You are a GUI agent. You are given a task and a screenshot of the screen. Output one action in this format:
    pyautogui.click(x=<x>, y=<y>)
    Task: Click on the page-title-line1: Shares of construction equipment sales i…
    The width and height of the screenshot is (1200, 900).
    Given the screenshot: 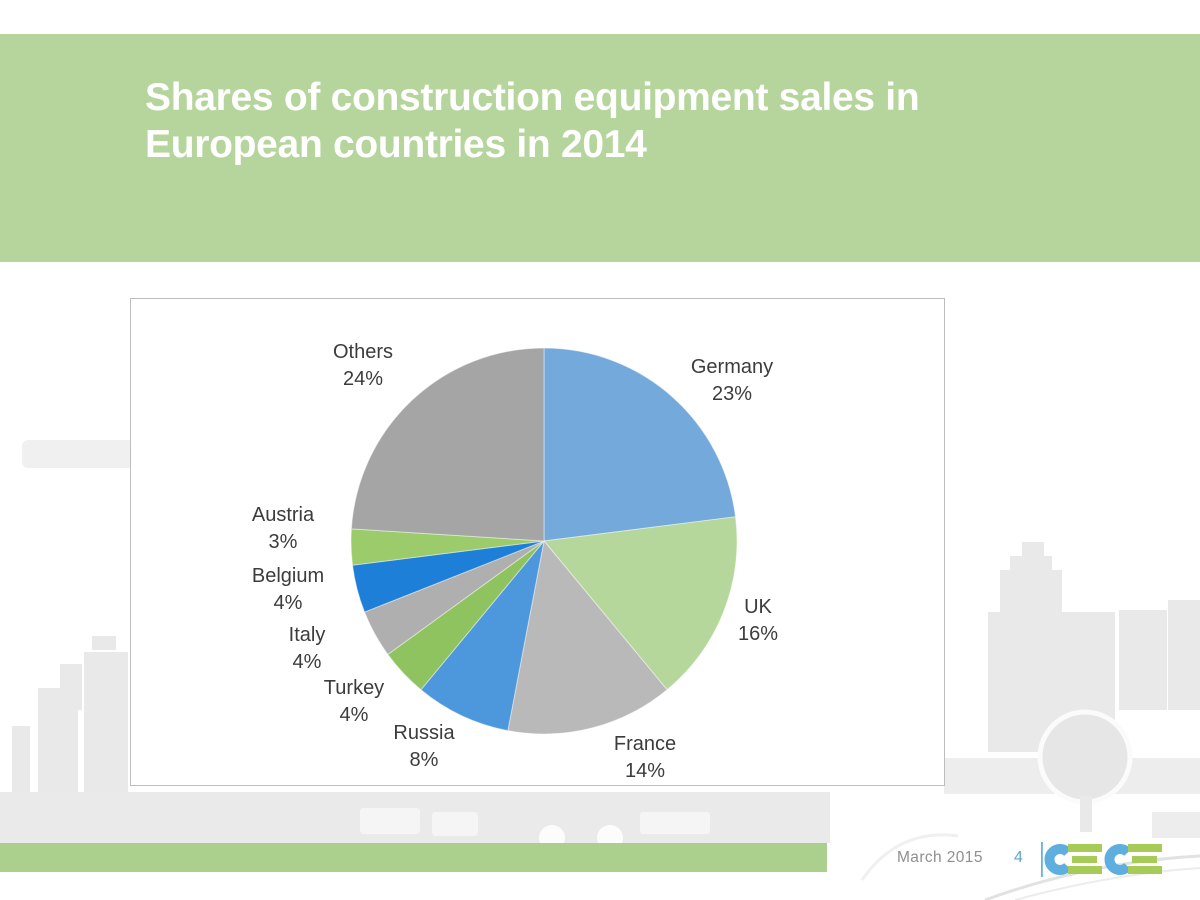 What is the action you would take?
    pyautogui.click(x=532, y=97)
    